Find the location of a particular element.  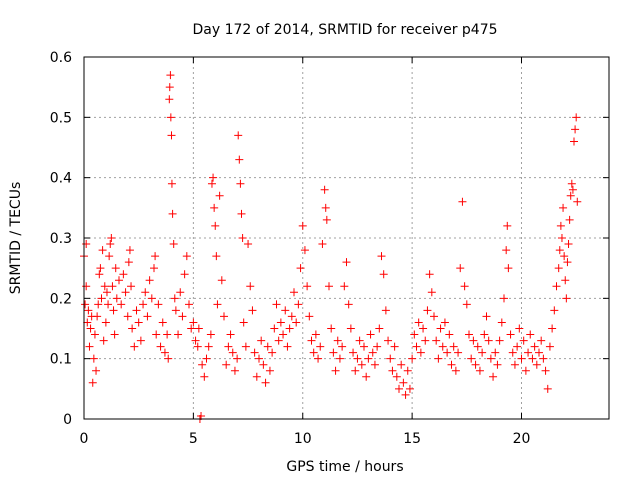

y-tick-label: 0.3 is located at coordinates (61, 239).